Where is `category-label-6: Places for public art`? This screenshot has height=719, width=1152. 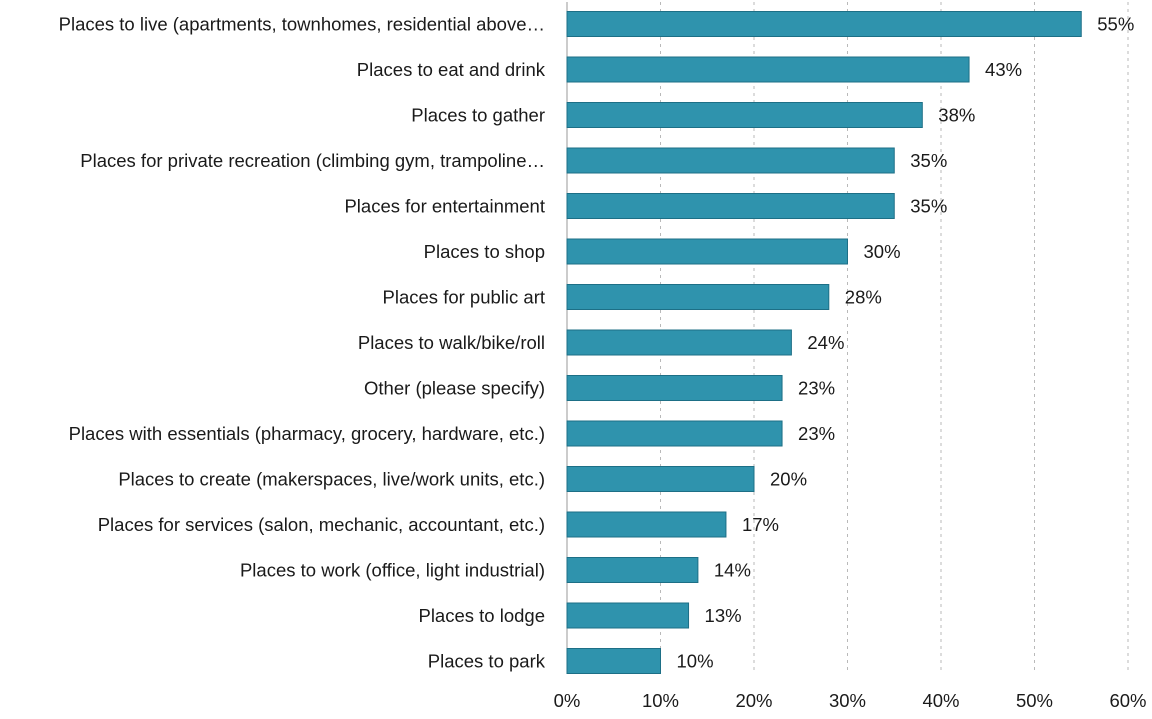
category-label-6: Places for public art is located at coordinates (464, 297).